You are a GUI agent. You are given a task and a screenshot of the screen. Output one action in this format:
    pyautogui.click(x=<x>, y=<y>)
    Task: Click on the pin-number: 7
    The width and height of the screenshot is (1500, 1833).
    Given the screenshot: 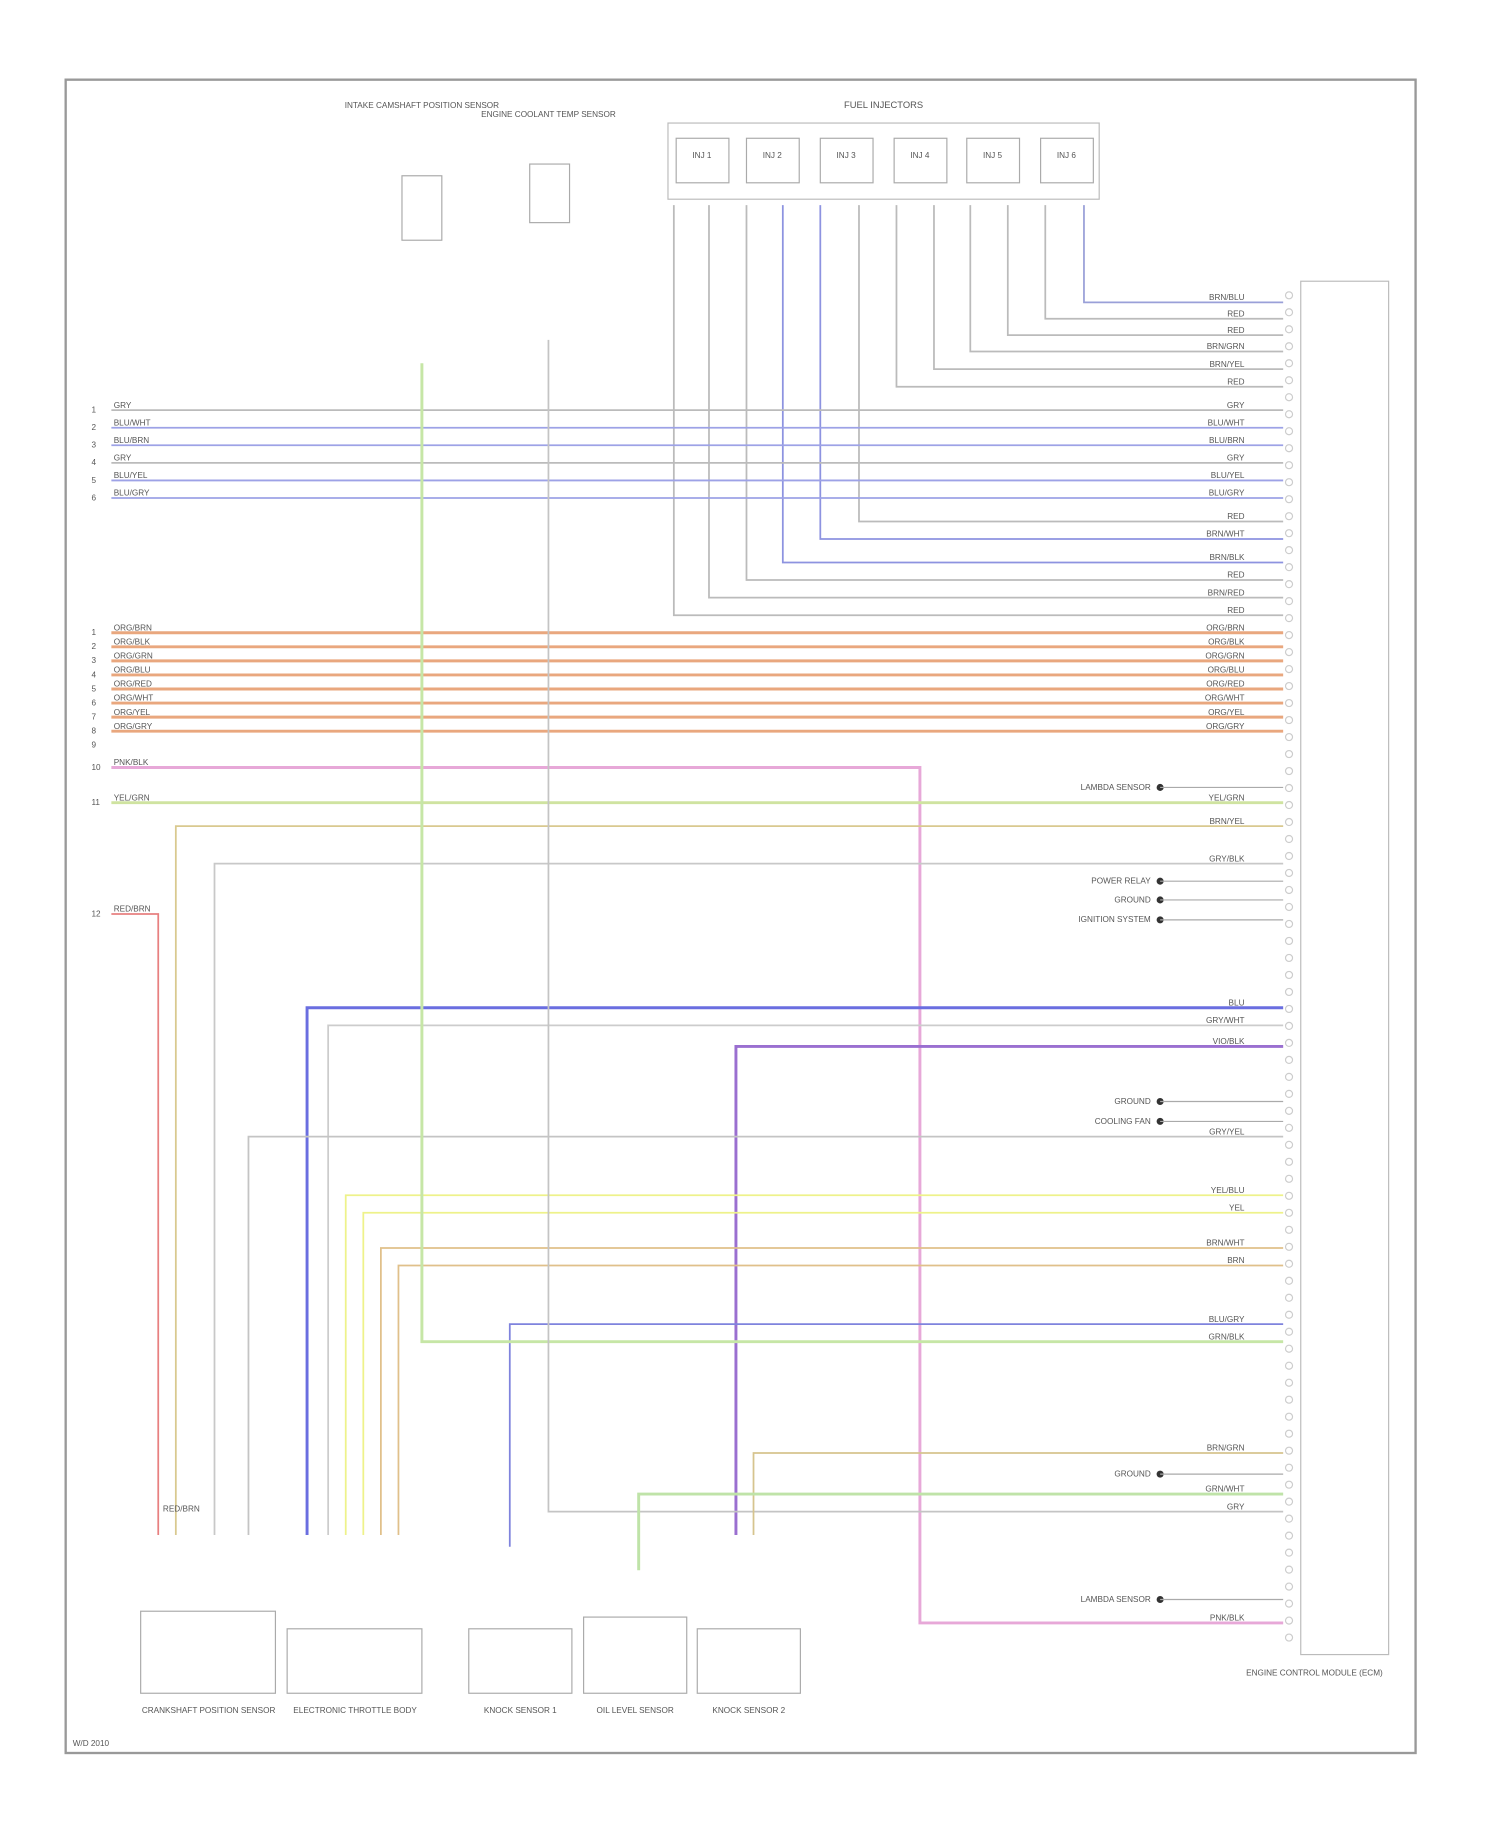 What is the action you would take?
    pyautogui.click(x=93, y=716)
    